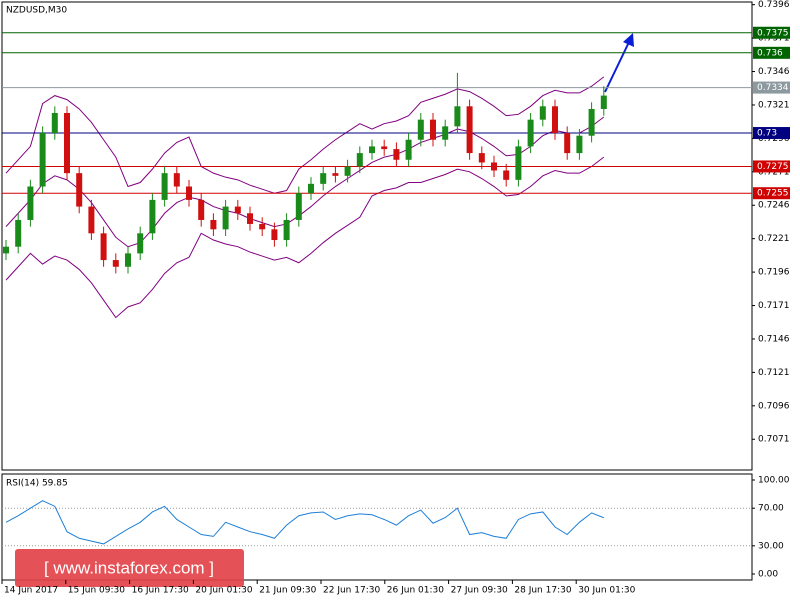  Describe the element at coordinates (771, 546) in the screenshot. I see `rsi-tick-label: 30.00` at that location.